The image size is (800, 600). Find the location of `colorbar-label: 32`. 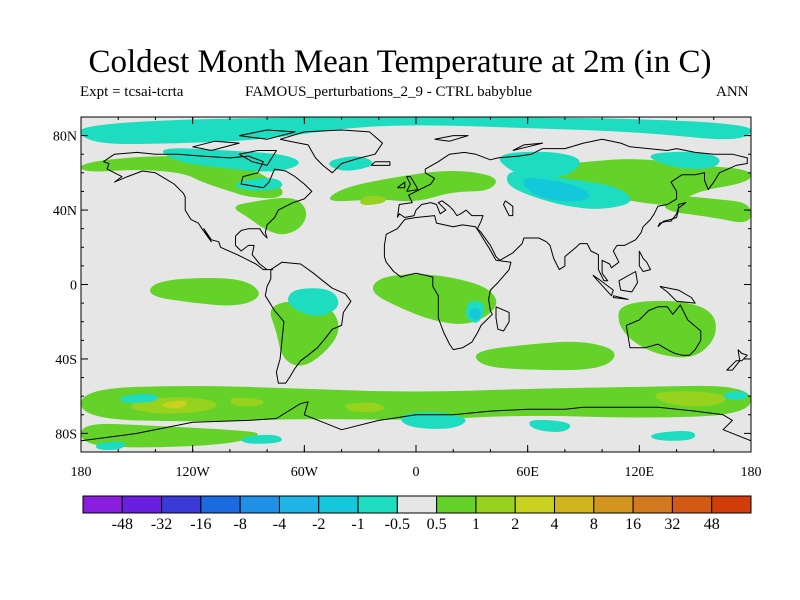

colorbar-label: 32 is located at coordinates (672, 524).